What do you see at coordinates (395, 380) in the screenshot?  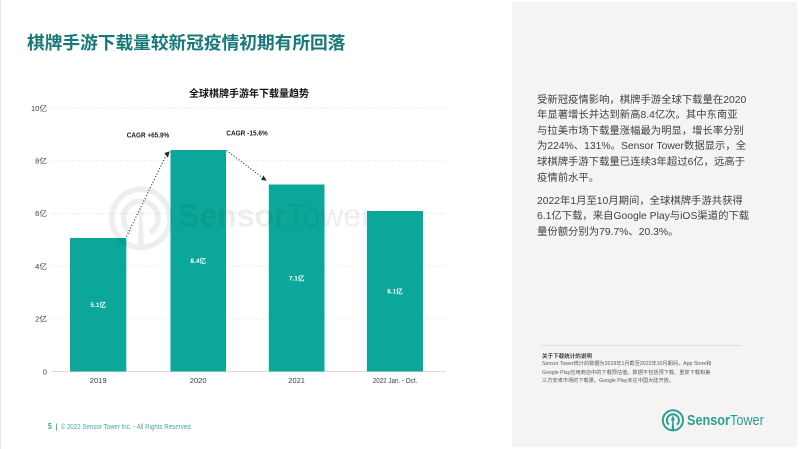 I see `svg-text: 2022 Jan. - Oct.` at bounding box center [395, 380].